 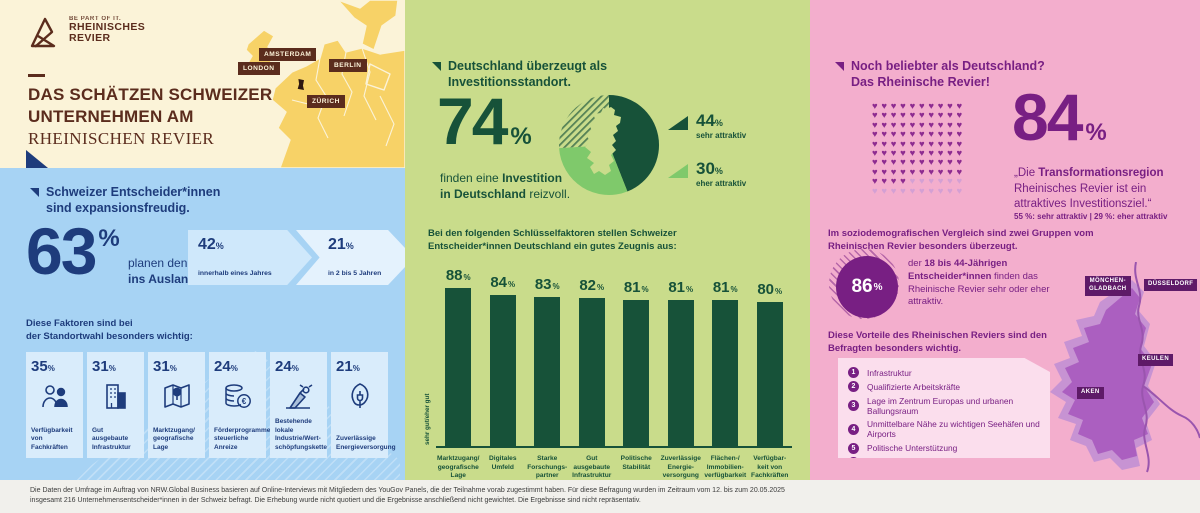 I want to click on germany-silhouette, so click(x=603, y=141).